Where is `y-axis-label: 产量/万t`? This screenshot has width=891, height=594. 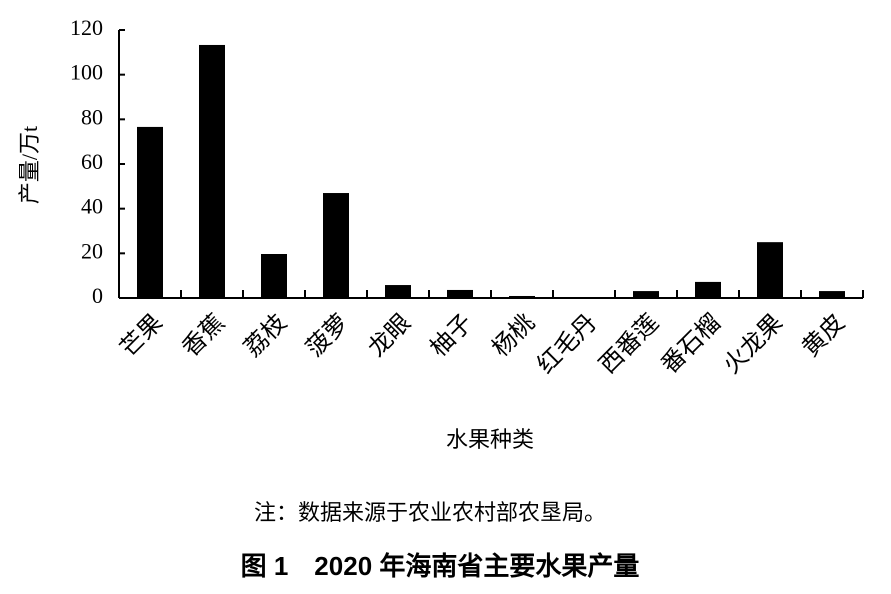 y-axis-label: 产量/万t is located at coordinates (29, 165).